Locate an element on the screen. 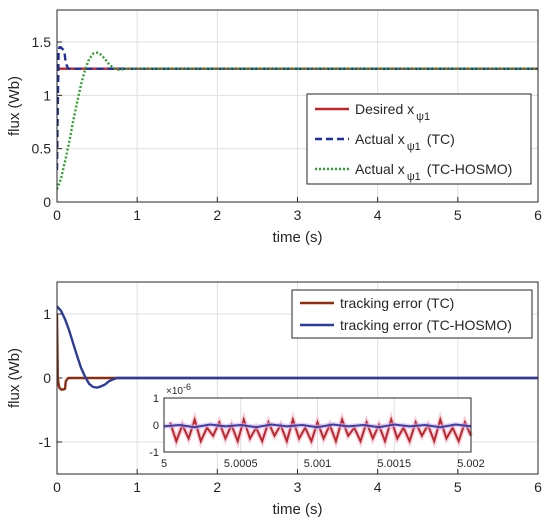 This screenshot has height=531, width=550. inset-x-tick-label: 5 is located at coordinates (164, 464).